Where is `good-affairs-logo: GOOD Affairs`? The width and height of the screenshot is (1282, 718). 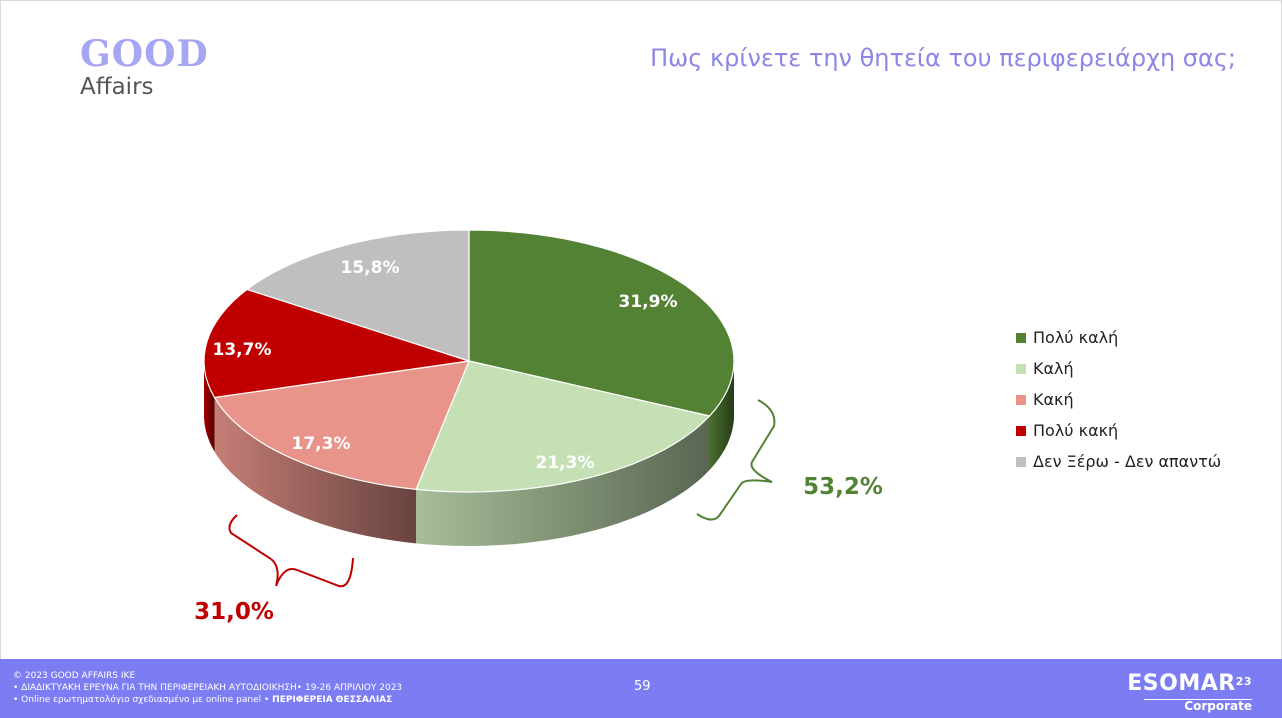 good-affairs-logo: GOOD Affairs is located at coordinates (144, 67).